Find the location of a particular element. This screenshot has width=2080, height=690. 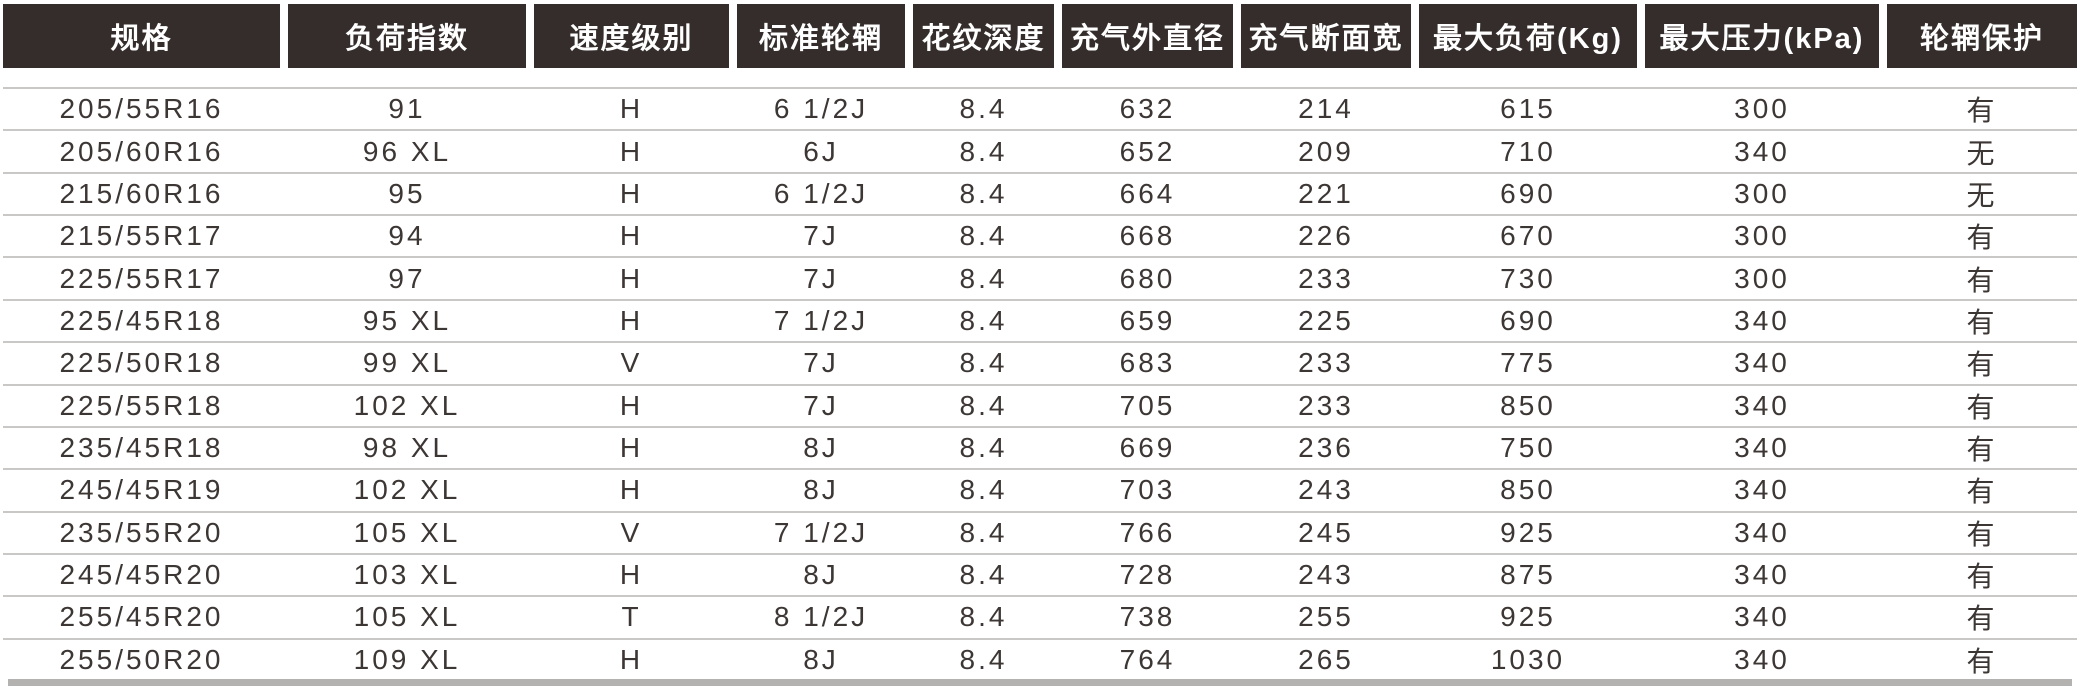

table-row: 245/45R19 102 XL H 8J 8.4 703 243 850 340 有 is located at coordinates (1040, 489).